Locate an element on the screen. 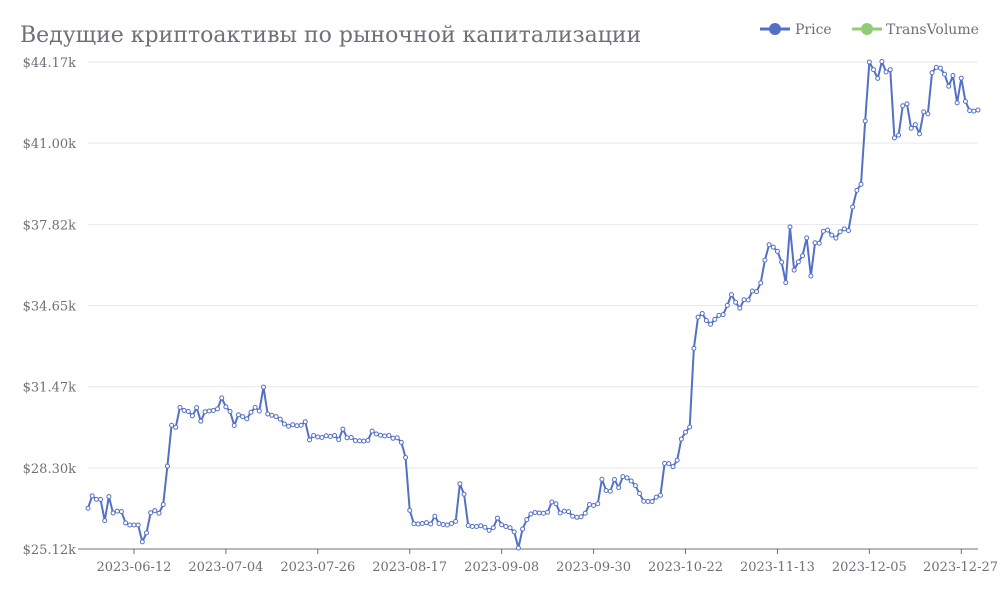 Image resolution: width=1000 pixels, height=600 pixels. legend-item-price: Price is located at coordinates (796, 30).